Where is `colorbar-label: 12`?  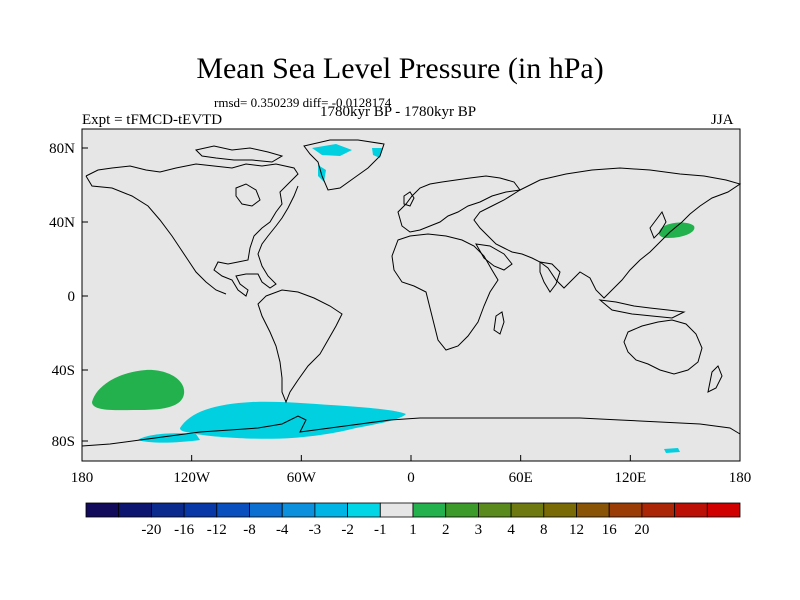
colorbar-label: 12 is located at coordinates (576, 530).